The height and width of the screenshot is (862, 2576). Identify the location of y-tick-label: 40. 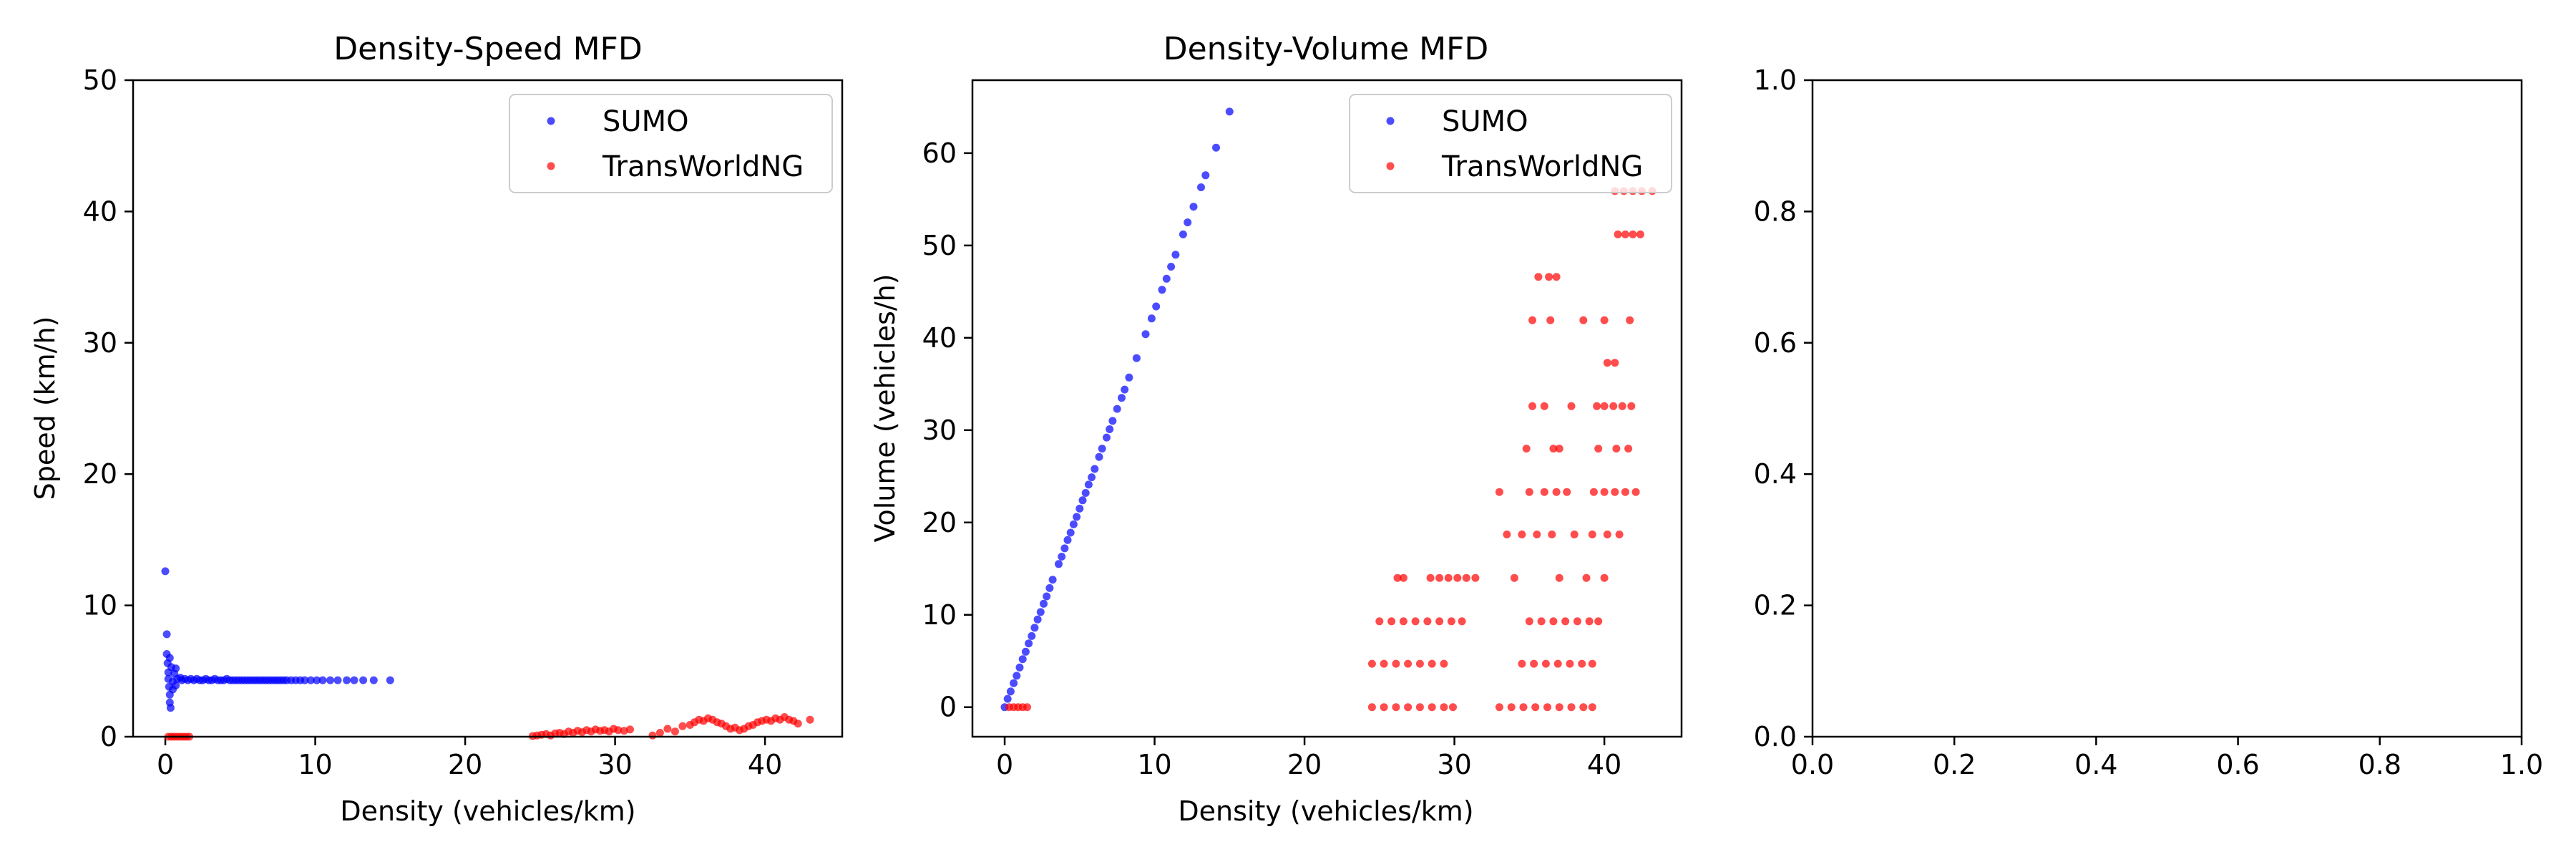
(939, 338).